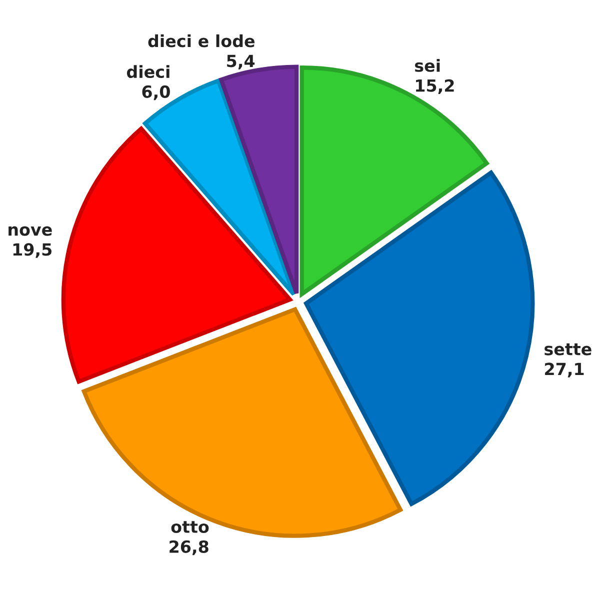  What do you see at coordinates (32, 250) in the screenshot?
I see `data-label: 19,5` at bounding box center [32, 250].